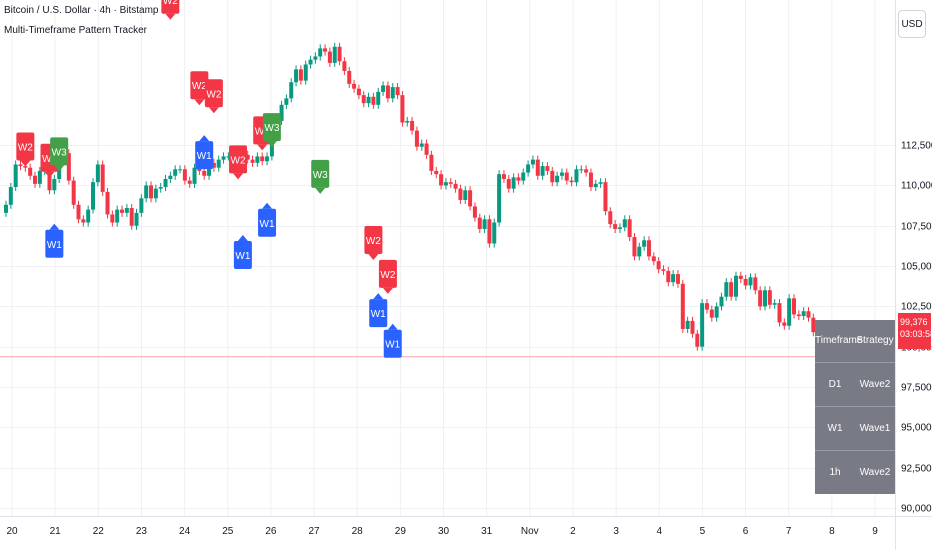 This screenshot has width=932, height=550. I want to click on x-tick-label: 8, so click(832, 531).